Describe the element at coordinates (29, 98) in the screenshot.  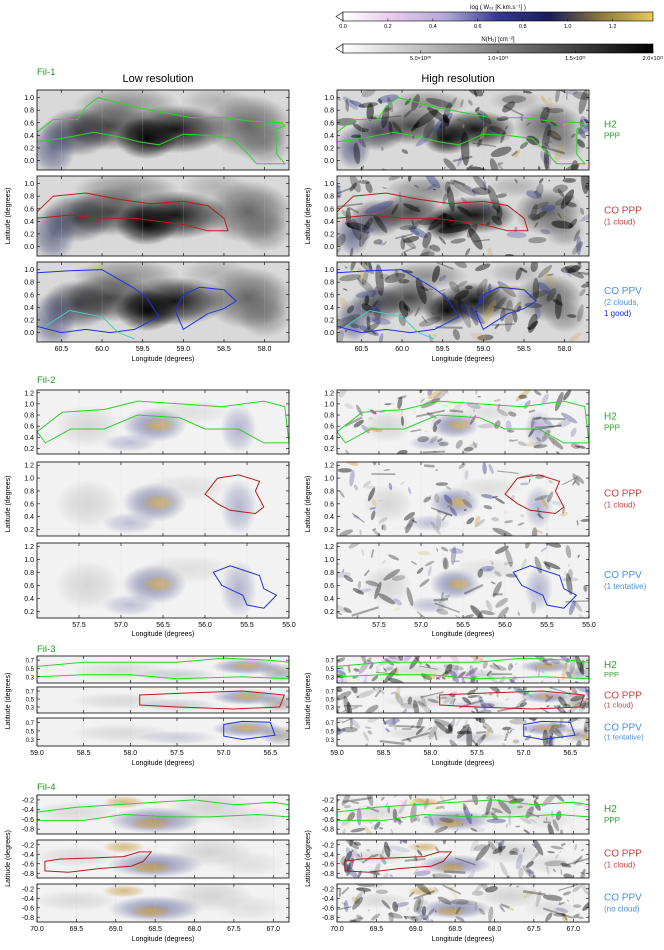
I see `y-tick-label: 1.0` at that location.